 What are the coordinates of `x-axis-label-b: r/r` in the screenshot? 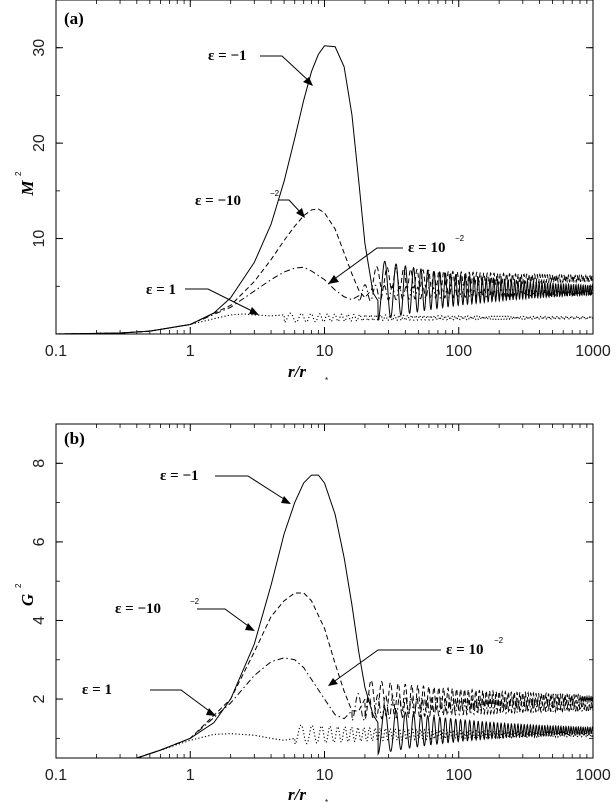 It's located at (297, 794).